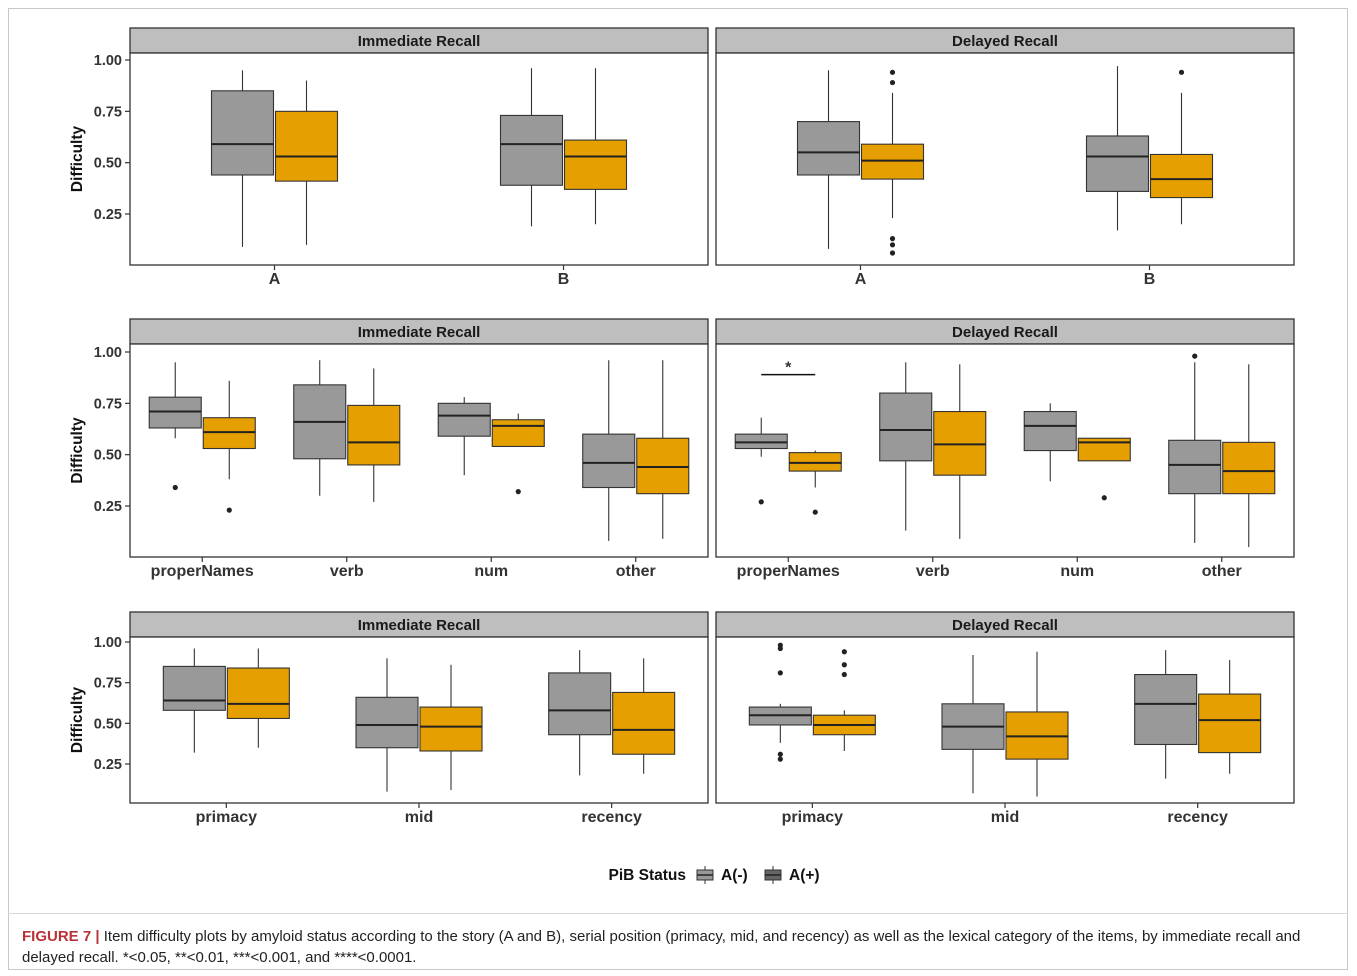 The height and width of the screenshot is (976, 1357). What do you see at coordinates (57, 936) in the screenshot?
I see `caption-label: FIGURE 7` at bounding box center [57, 936].